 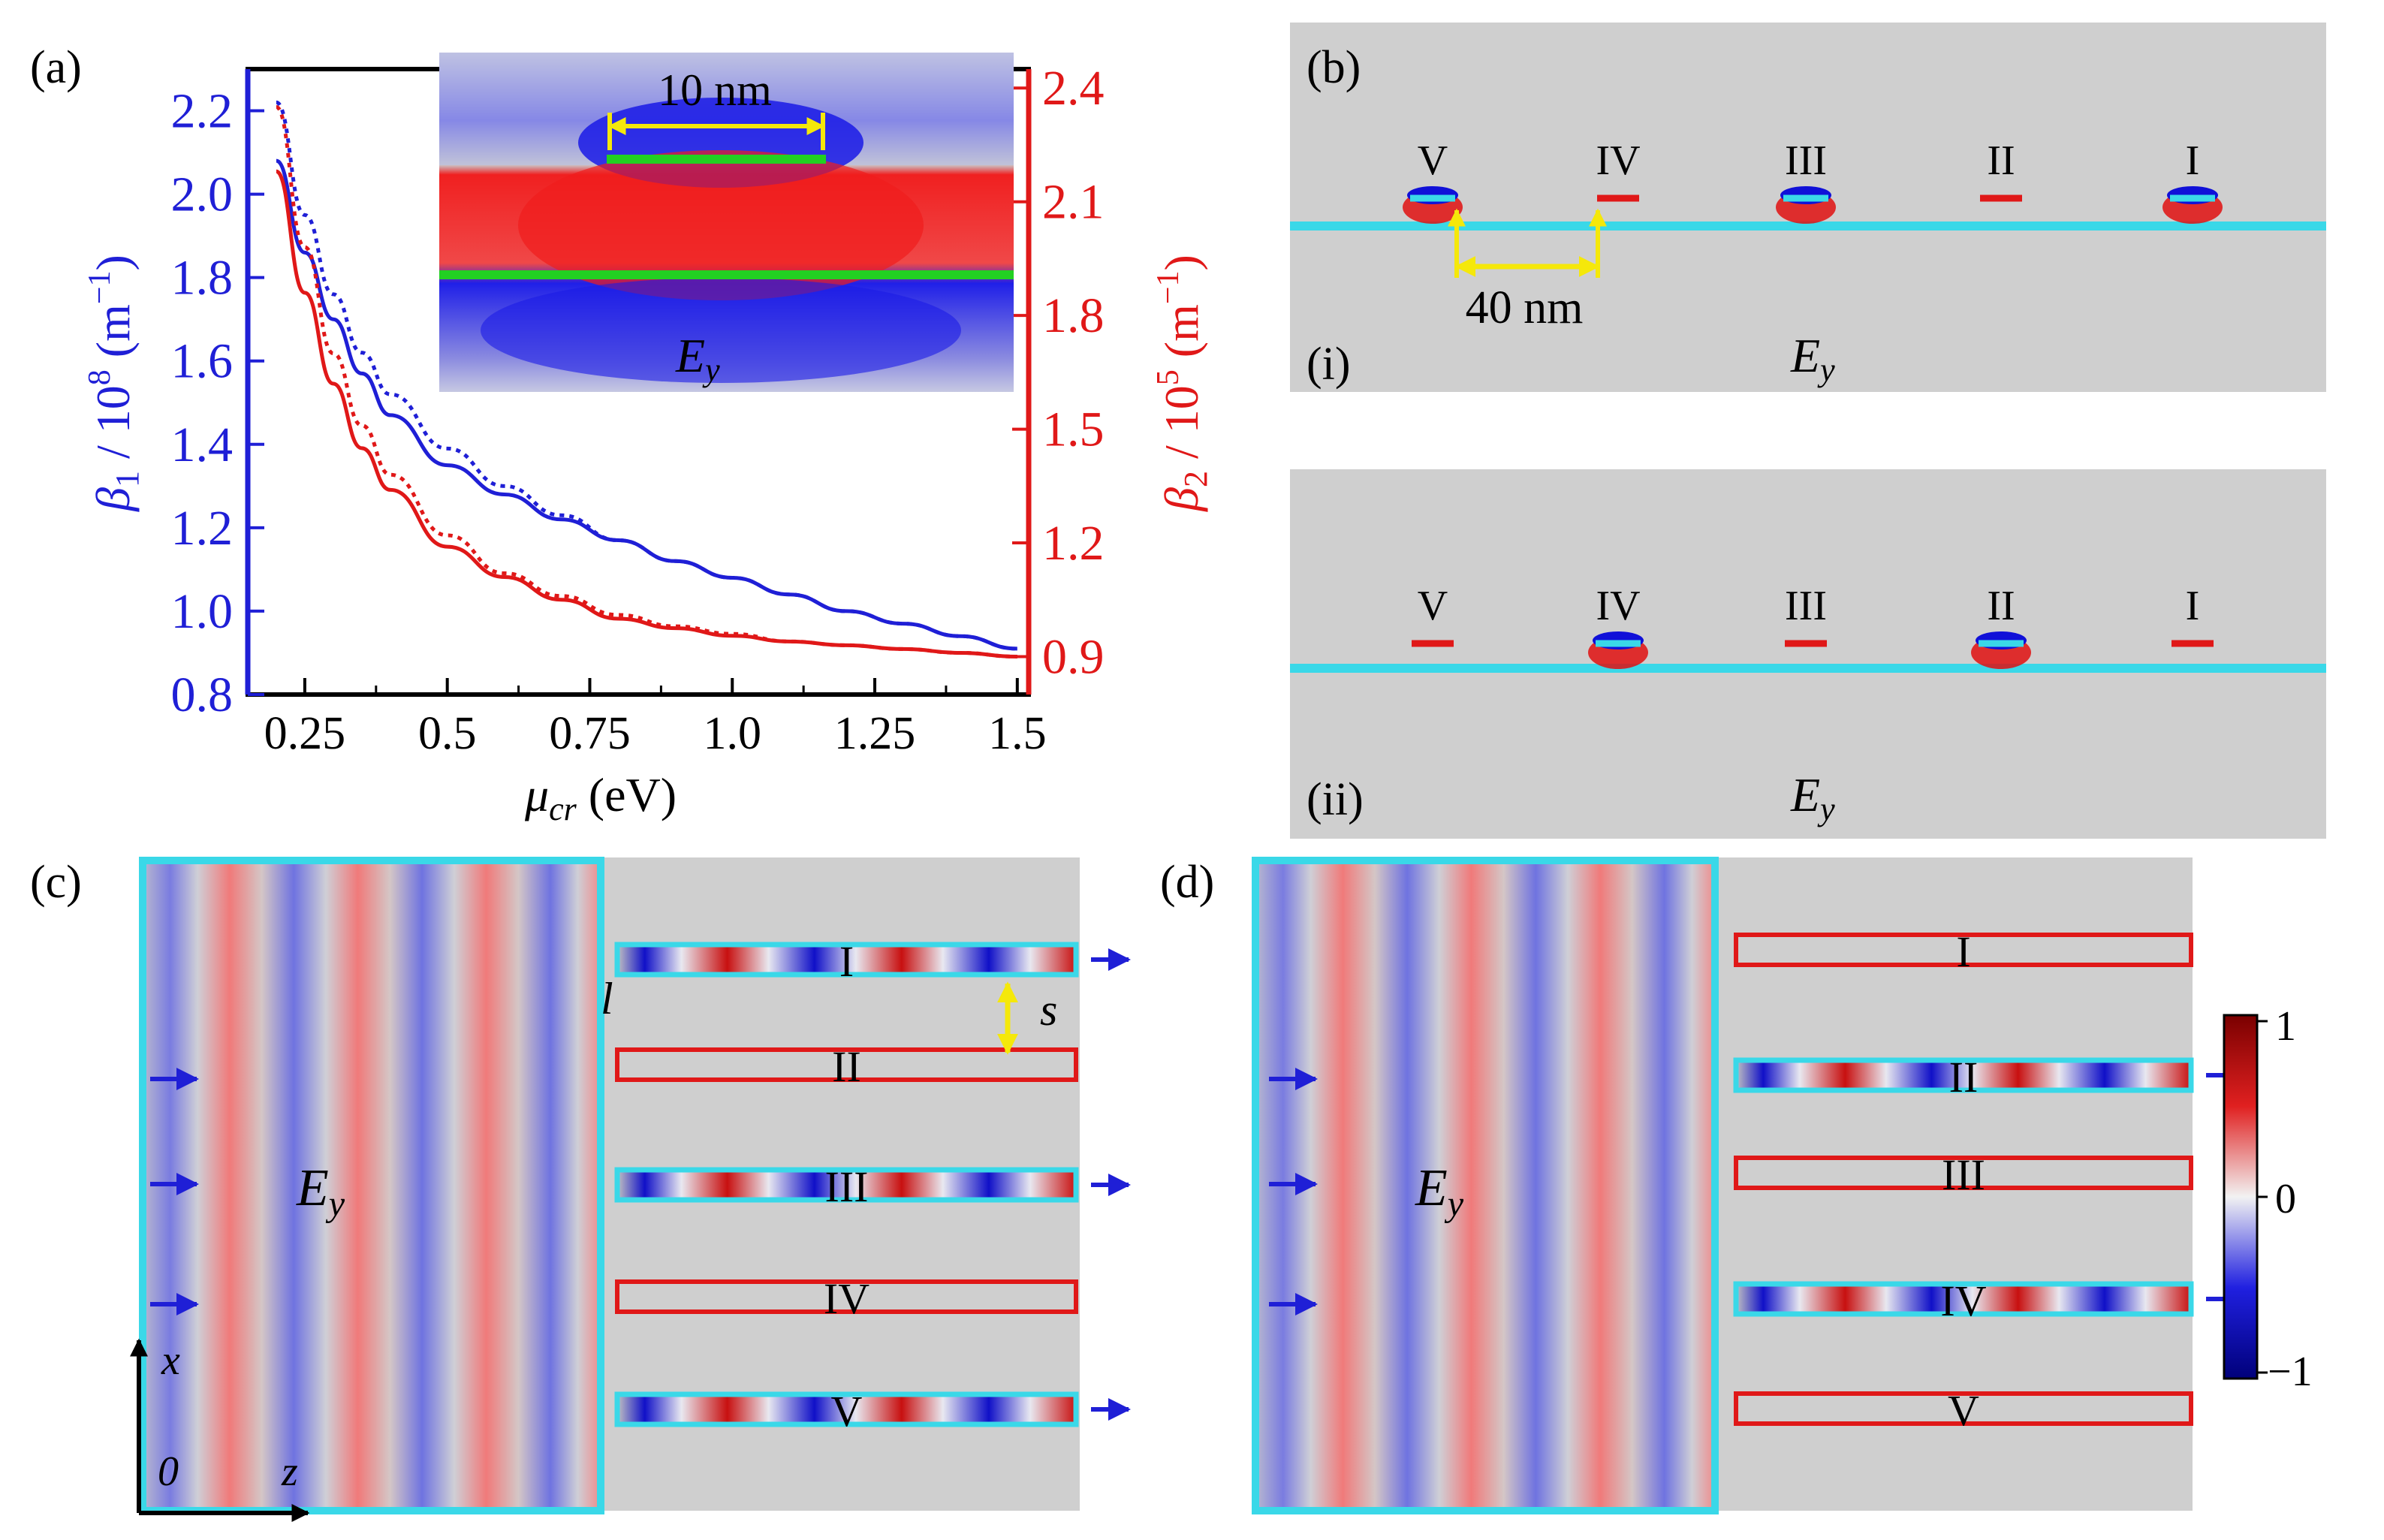 What do you see at coordinates (2268, 1199) in the screenshot?
I see `colorbar: 1 0 −1` at bounding box center [2268, 1199].